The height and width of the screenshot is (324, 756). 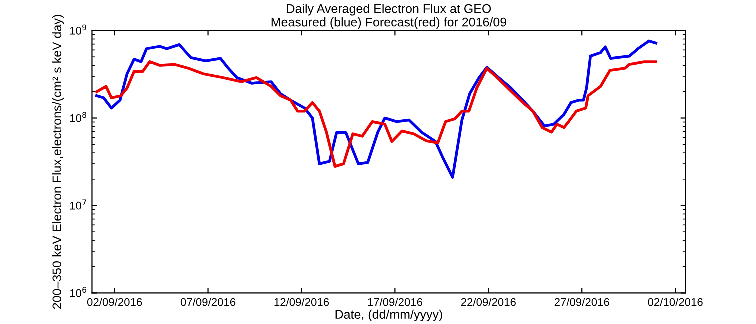 What do you see at coordinates (208, 302) in the screenshot?
I see `x-tick-label: 07/09/2016` at bounding box center [208, 302].